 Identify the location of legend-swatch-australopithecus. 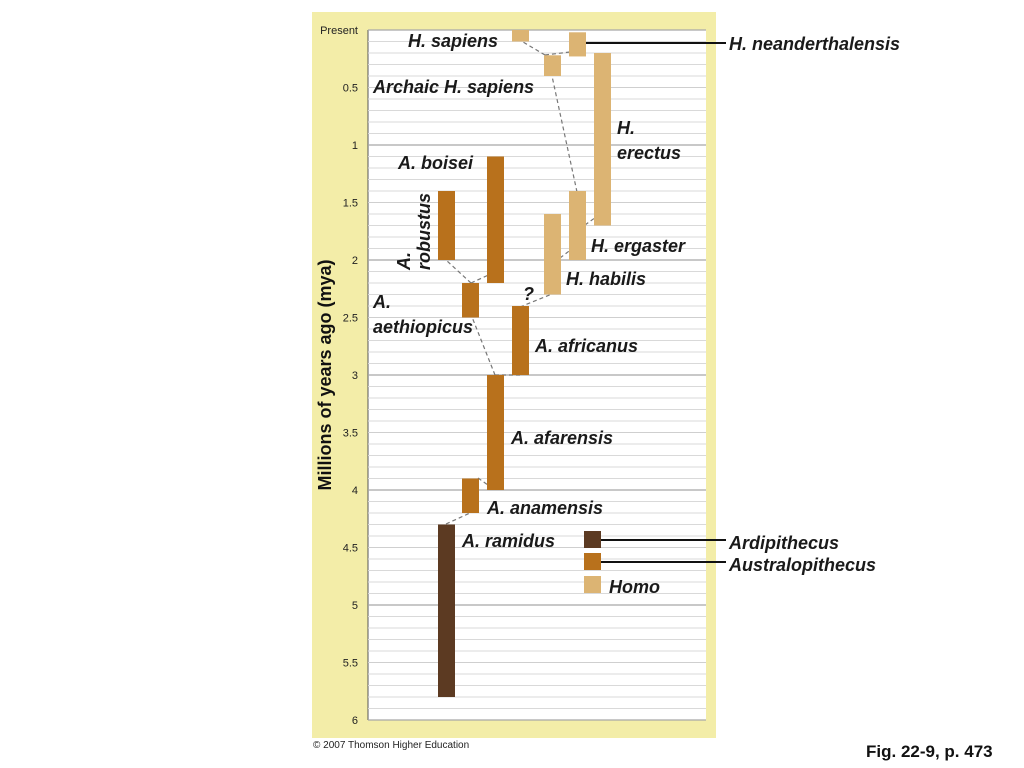
(592, 561).